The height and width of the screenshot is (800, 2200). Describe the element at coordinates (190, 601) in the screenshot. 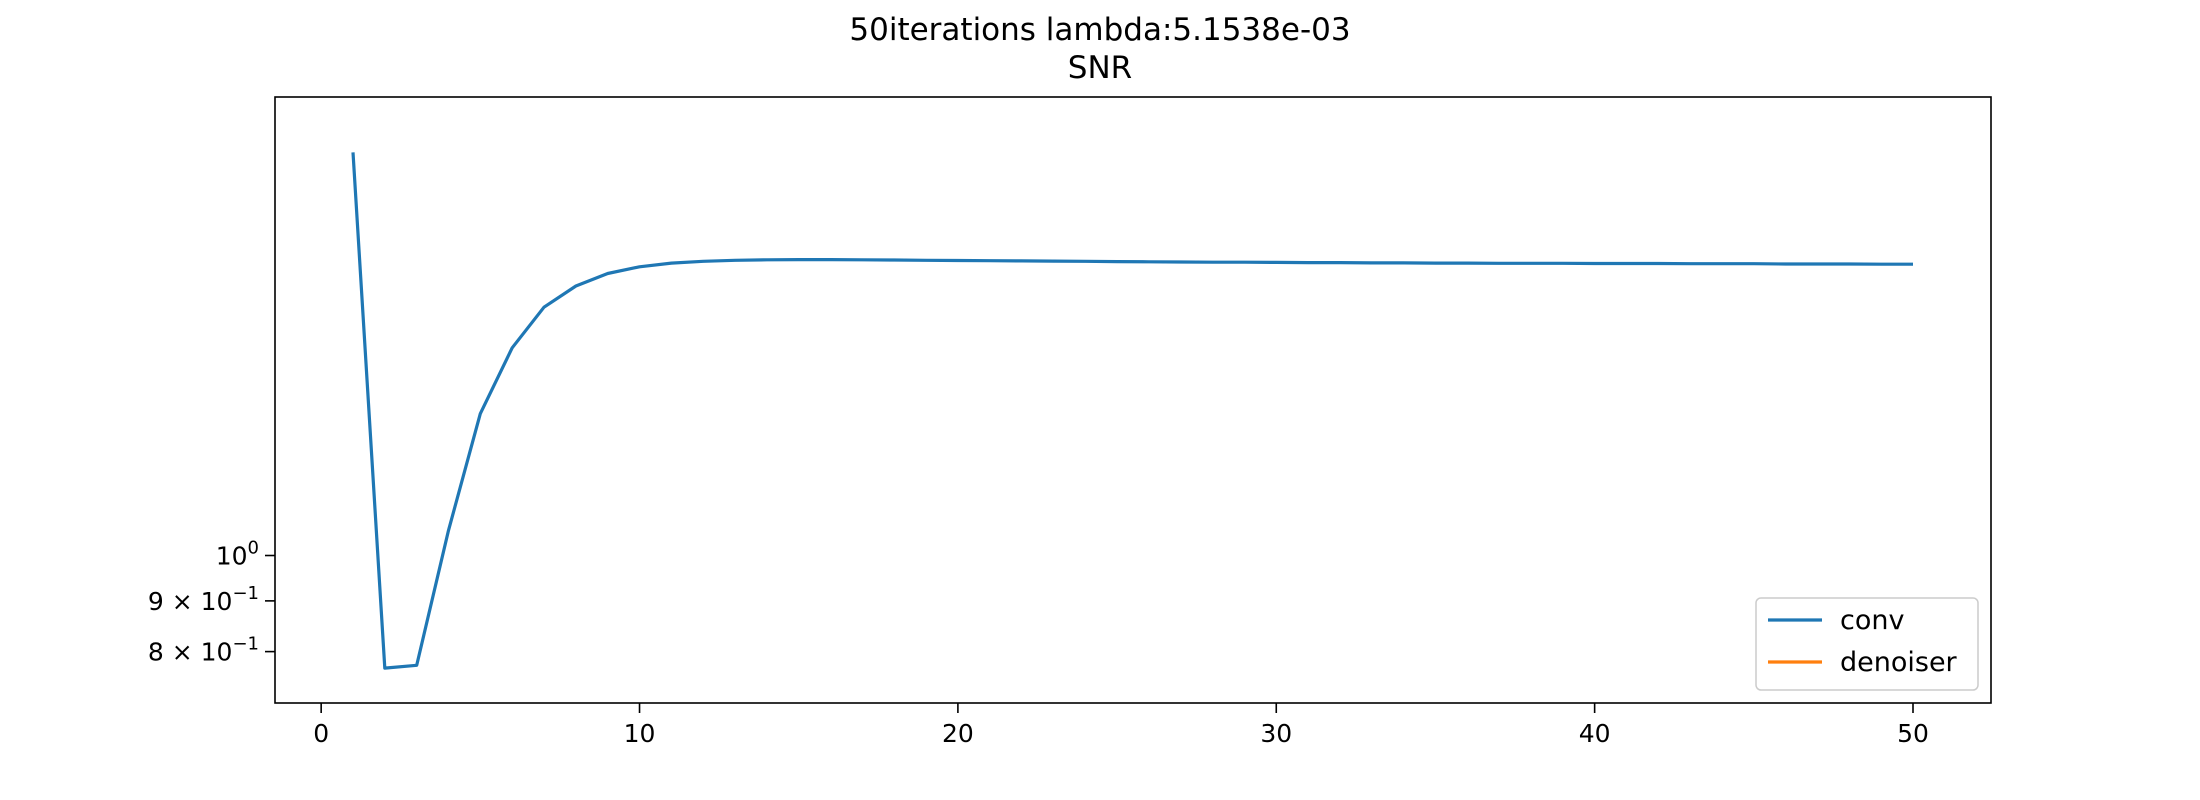

I see `y-tick-base: 9 × 10` at that location.